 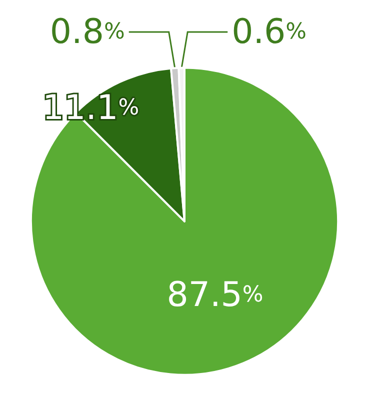 I want to click on data-label: 0.8%, so click(x=87, y=32).